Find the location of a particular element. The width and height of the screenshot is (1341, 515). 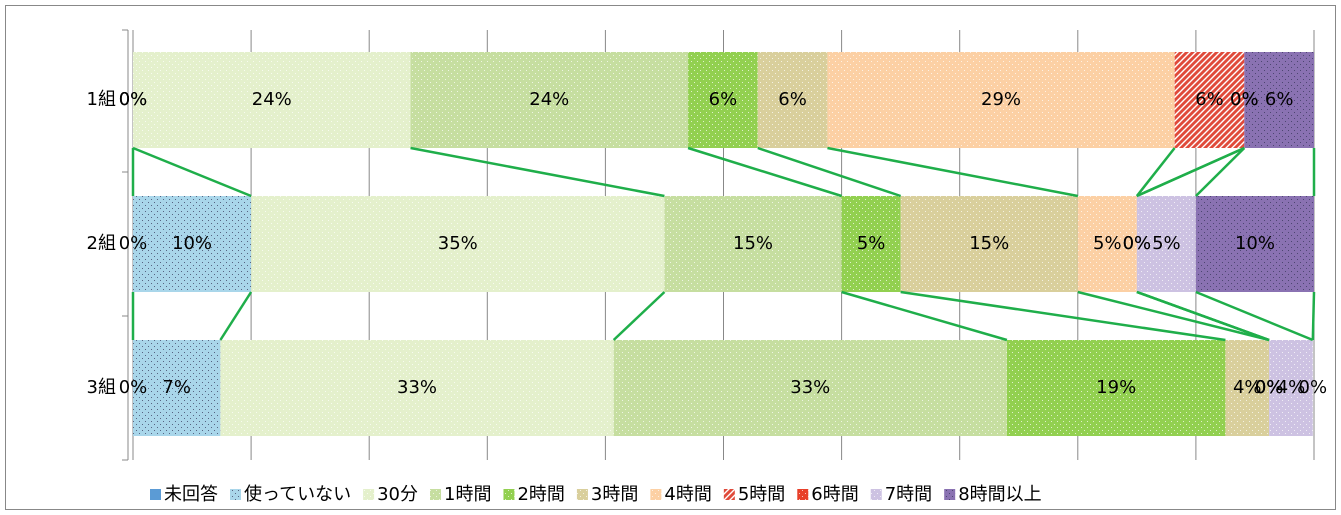

legend-label: 6時間 is located at coordinates (834, 494).